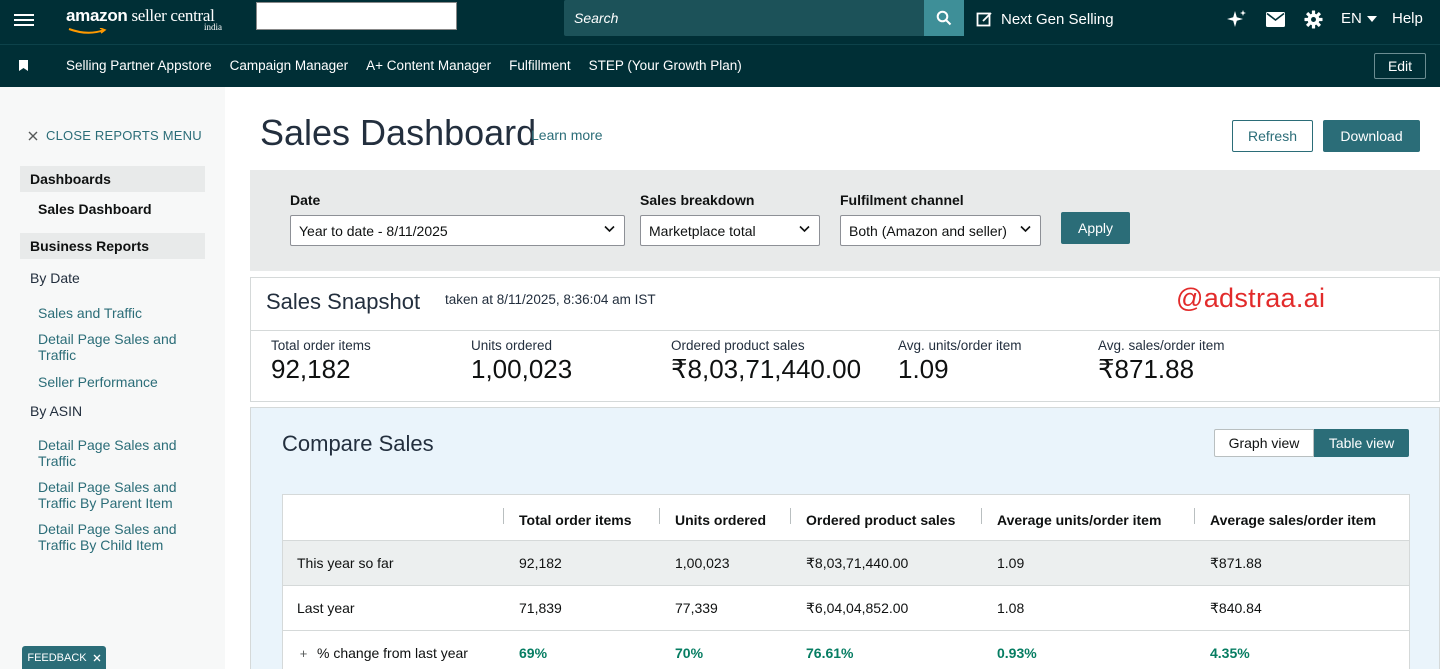 The image size is (1440, 669). I want to click on column-header: Units ordered, so click(721, 519).